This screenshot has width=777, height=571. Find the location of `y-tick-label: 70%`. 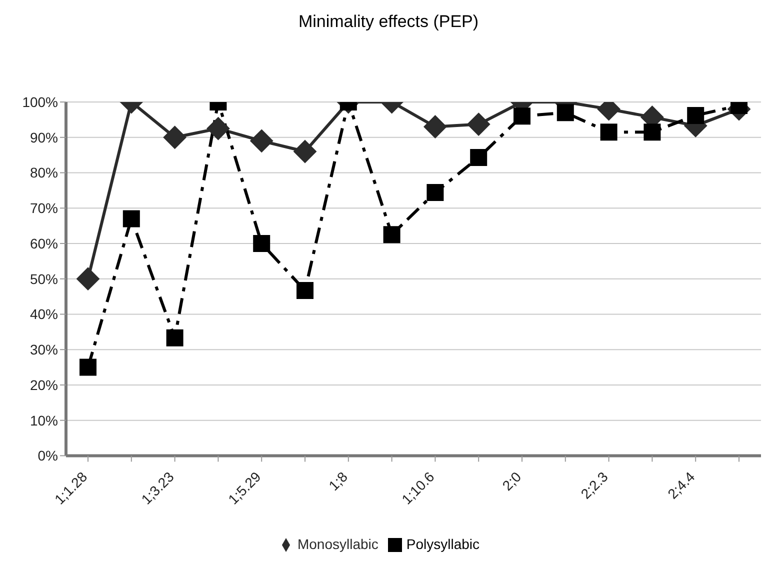

y-tick-label: 70% is located at coordinates (44, 208).